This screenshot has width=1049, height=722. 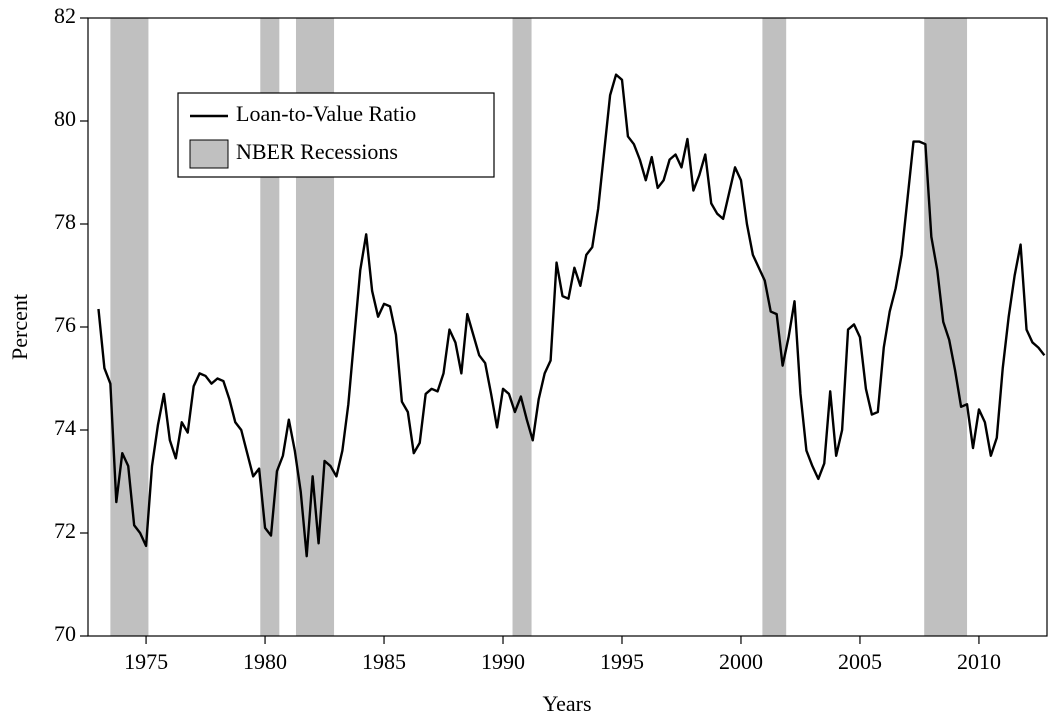 I want to click on y-tick-label: 78, so click(x=65, y=221).